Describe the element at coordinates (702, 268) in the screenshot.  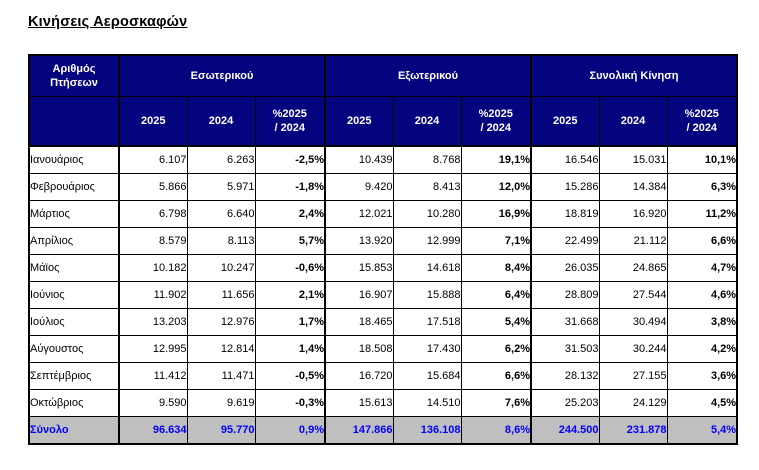
I see `pct-cell: 4,7%` at that location.